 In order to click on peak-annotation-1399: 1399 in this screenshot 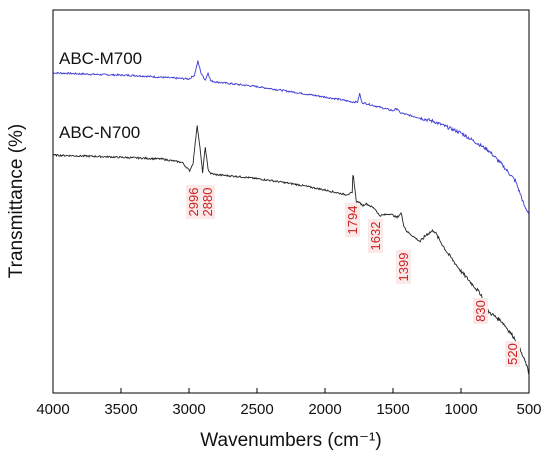, I will do `click(403, 267)`.